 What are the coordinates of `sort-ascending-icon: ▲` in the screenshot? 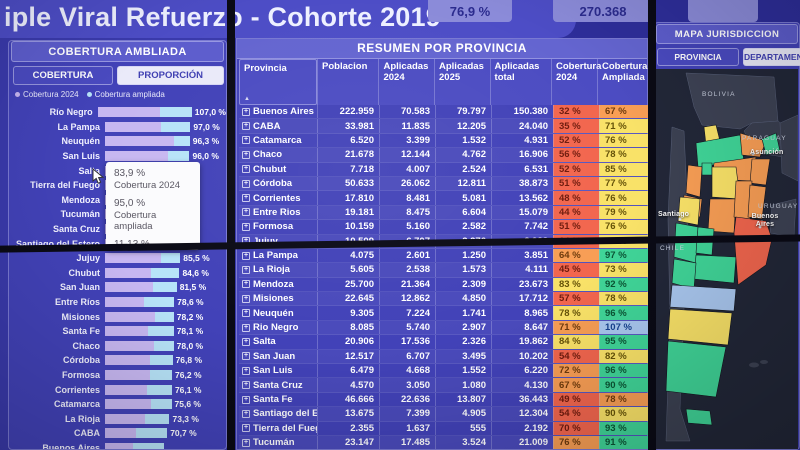 It's located at (247, 99).